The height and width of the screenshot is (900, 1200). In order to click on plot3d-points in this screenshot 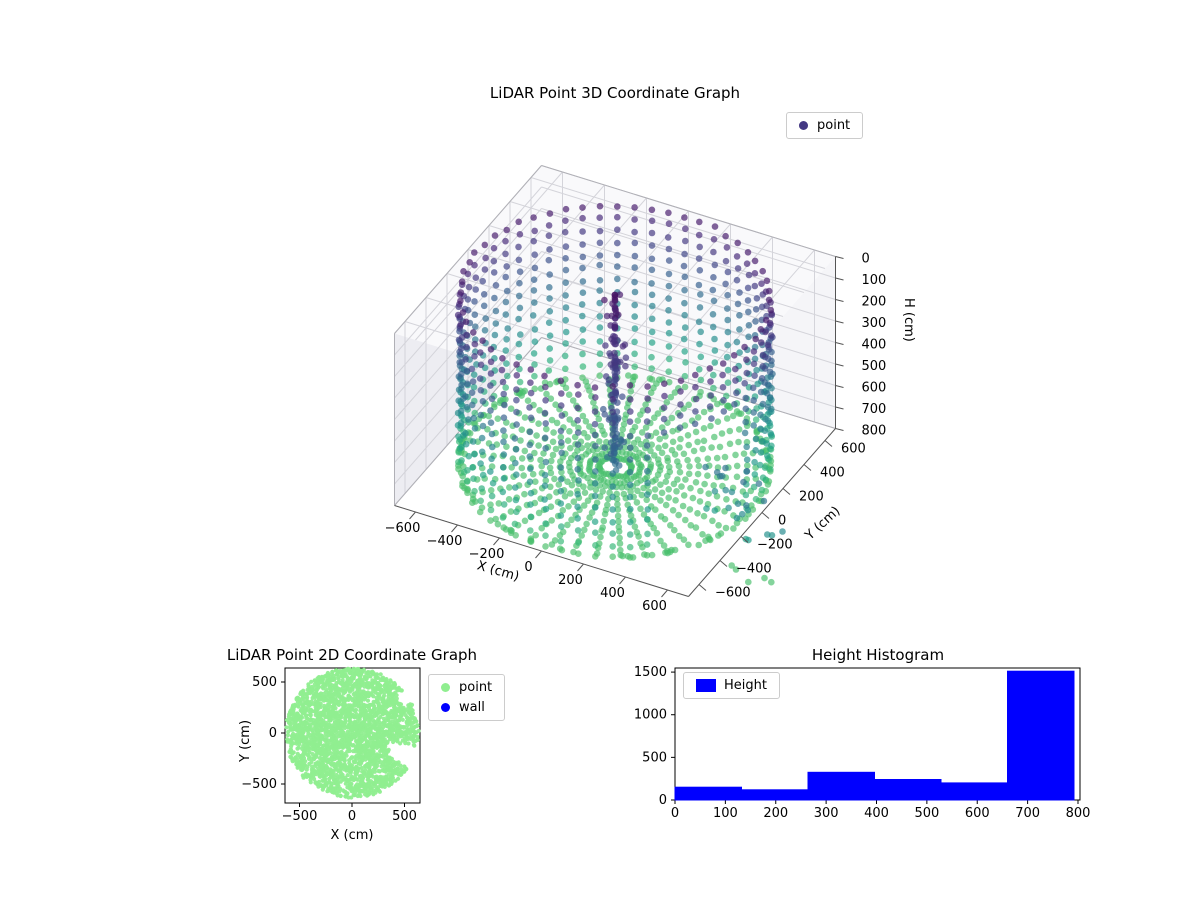, I will do `click(620, 394)`.